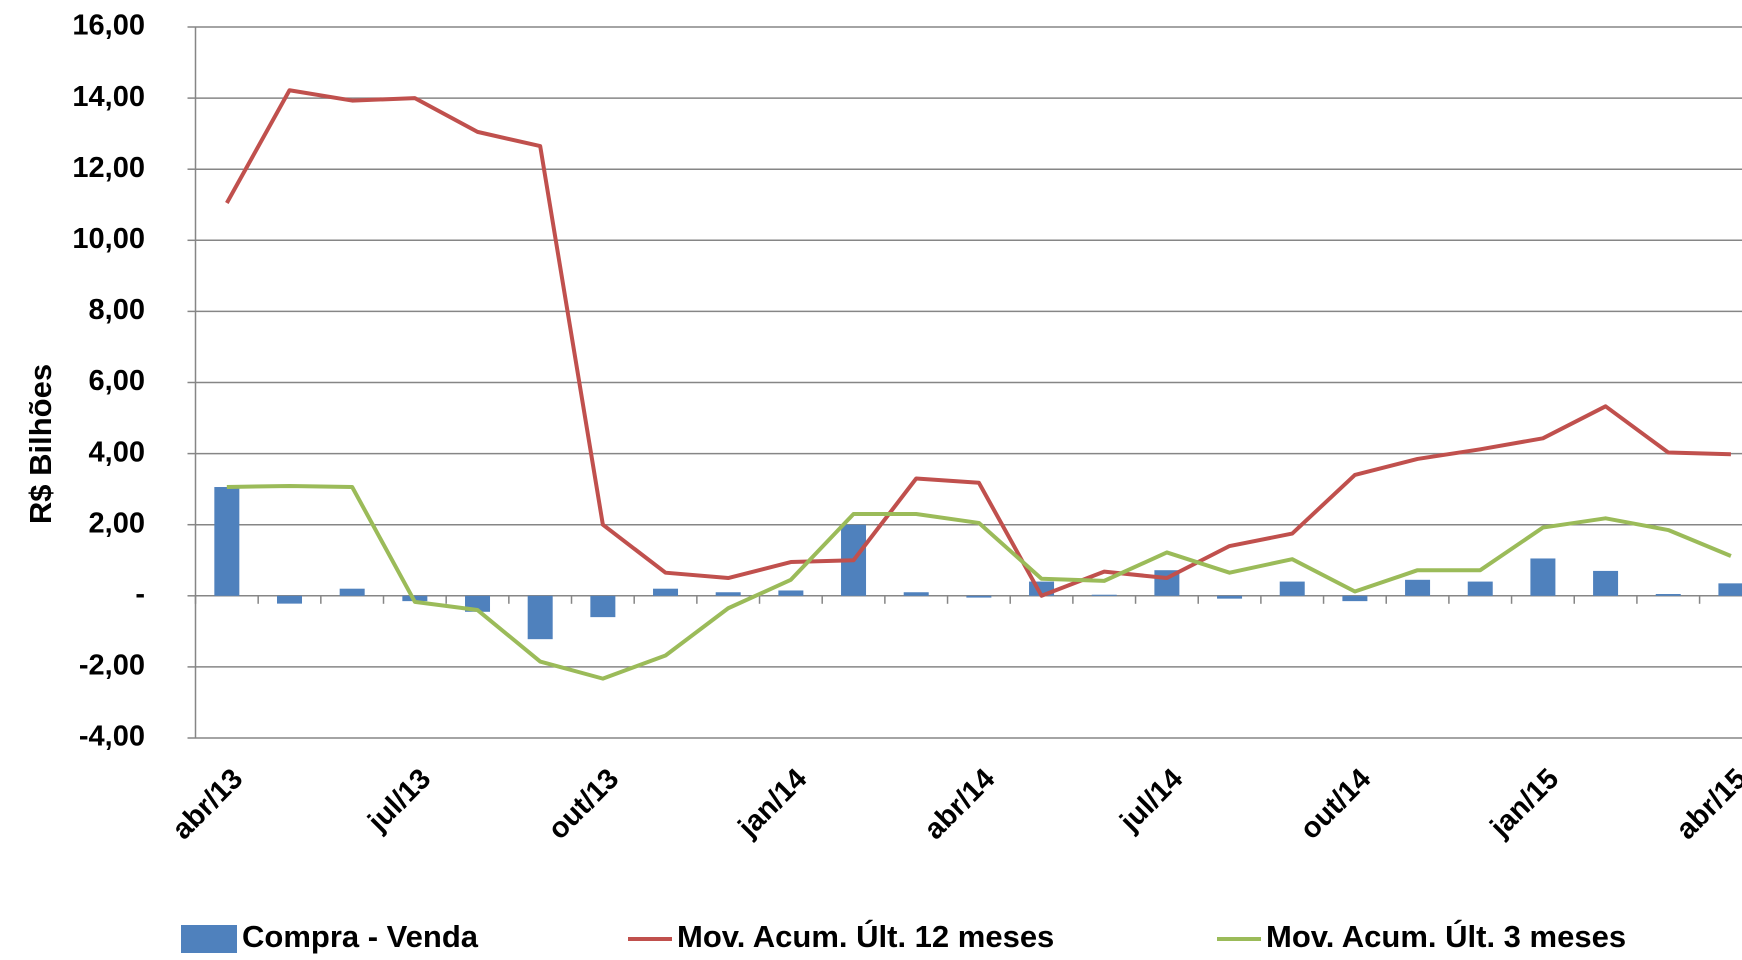  Describe the element at coordinates (112, 666) in the screenshot. I see `y-tick-label: -2,00` at that location.